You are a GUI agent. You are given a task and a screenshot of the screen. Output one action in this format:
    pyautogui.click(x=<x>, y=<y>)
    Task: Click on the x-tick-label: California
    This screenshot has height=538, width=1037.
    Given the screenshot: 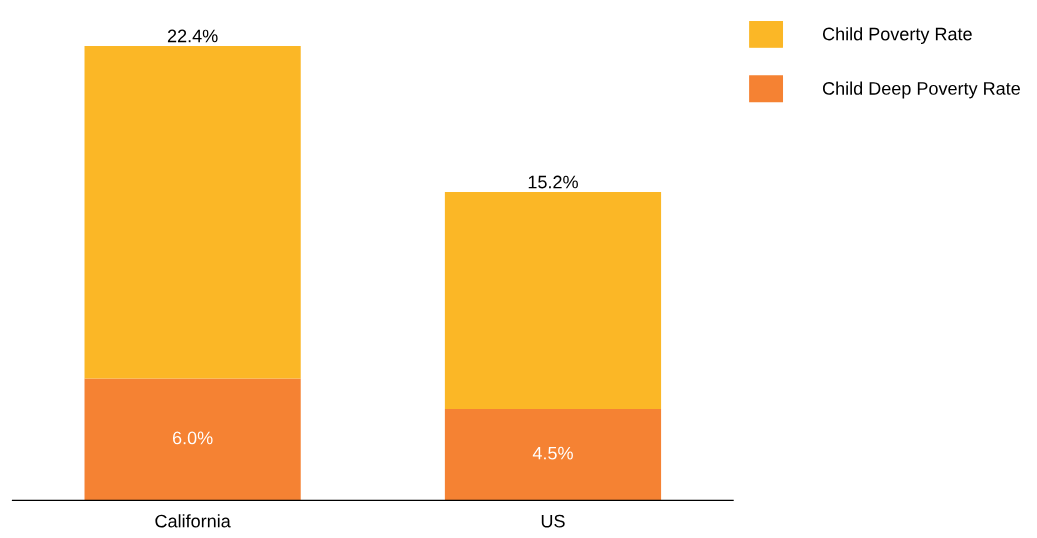 What is the action you would take?
    pyautogui.click(x=193, y=521)
    